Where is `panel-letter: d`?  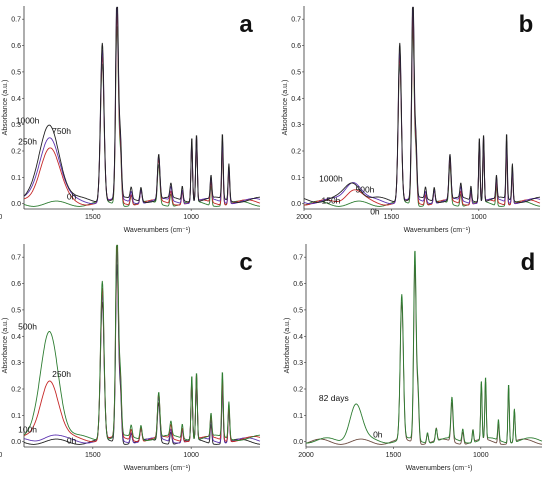 panel-letter: d is located at coordinates (528, 262).